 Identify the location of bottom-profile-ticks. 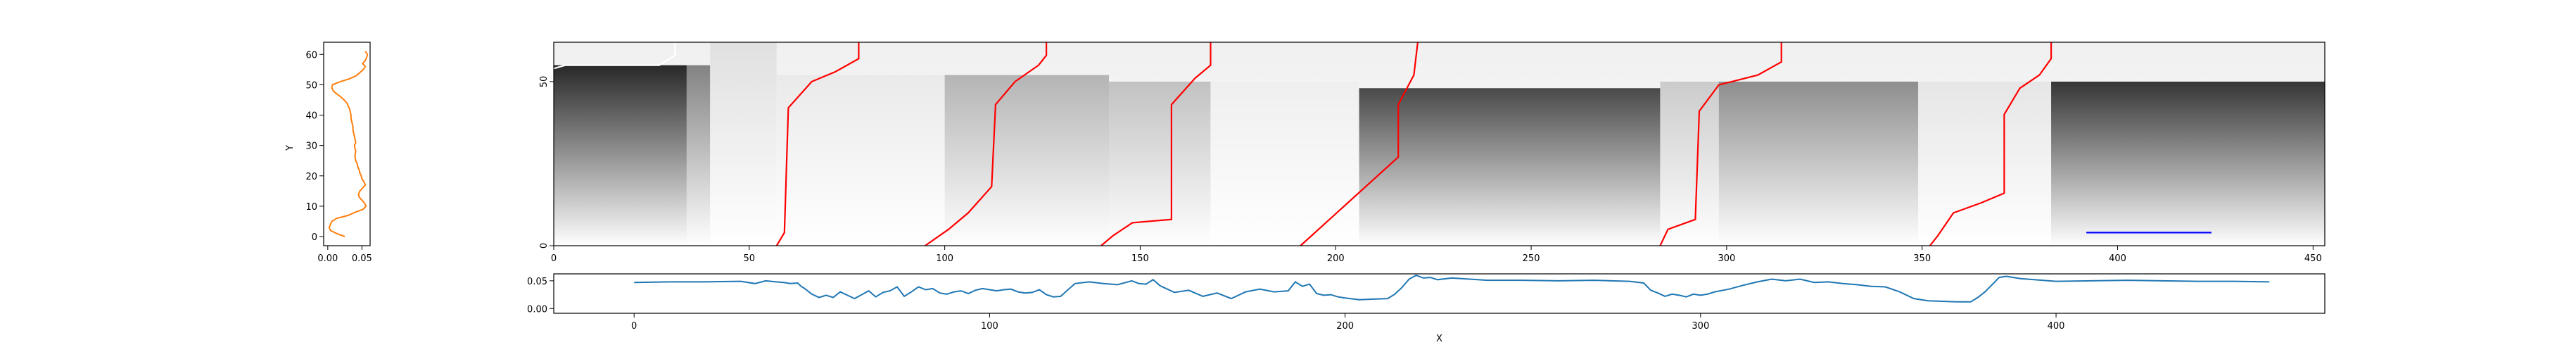
(1303, 299).